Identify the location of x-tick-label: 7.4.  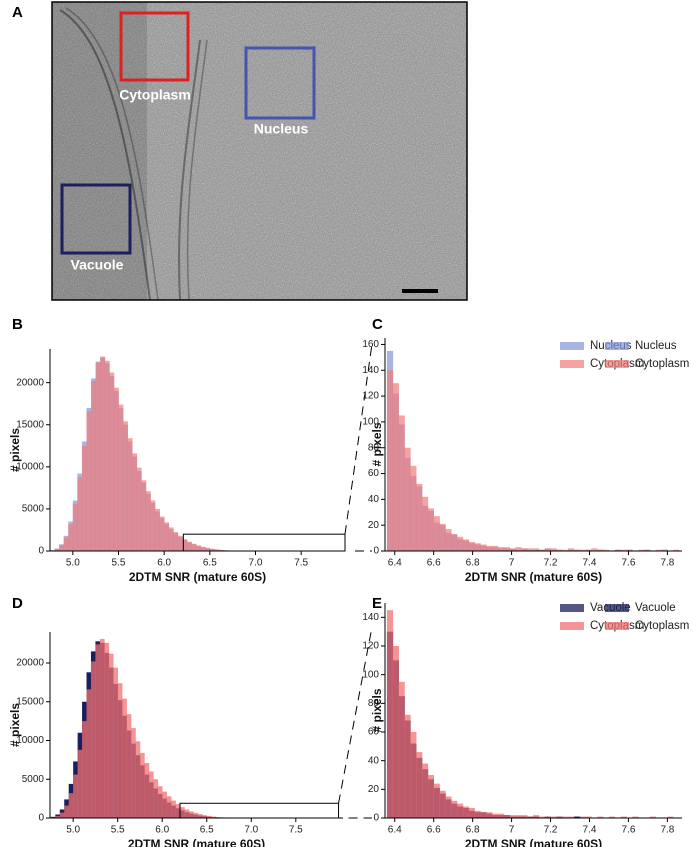
(590, 563).